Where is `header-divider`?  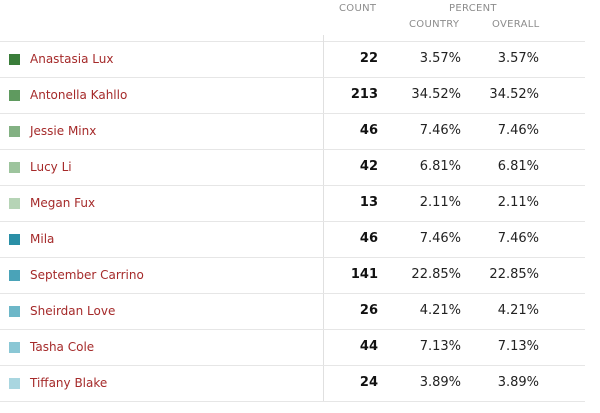
header-divider is located at coordinates (292, 41).